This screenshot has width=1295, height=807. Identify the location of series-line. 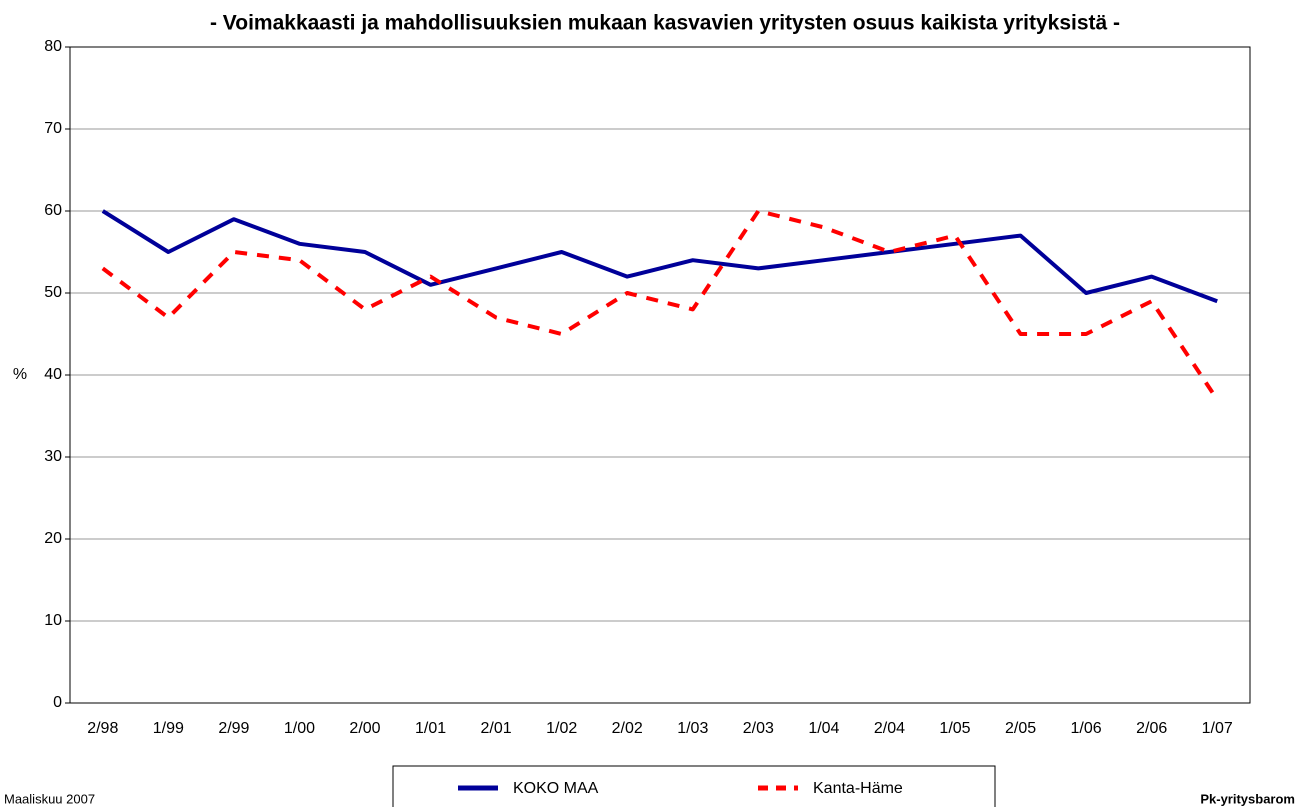
(659, 256).